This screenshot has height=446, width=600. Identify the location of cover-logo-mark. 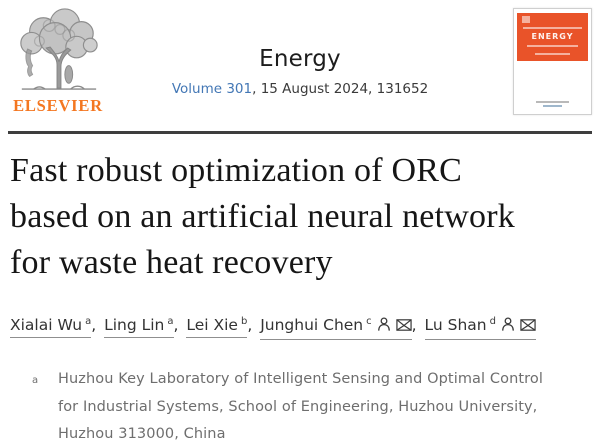
(526, 19).